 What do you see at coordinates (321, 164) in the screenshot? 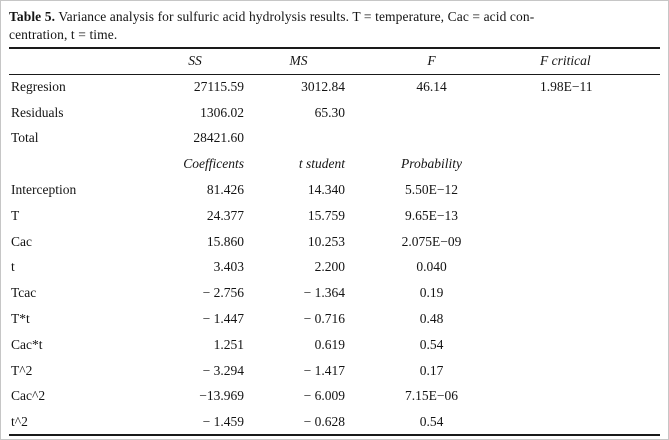
I see `cell-ms: t student` at bounding box center [321, 164].